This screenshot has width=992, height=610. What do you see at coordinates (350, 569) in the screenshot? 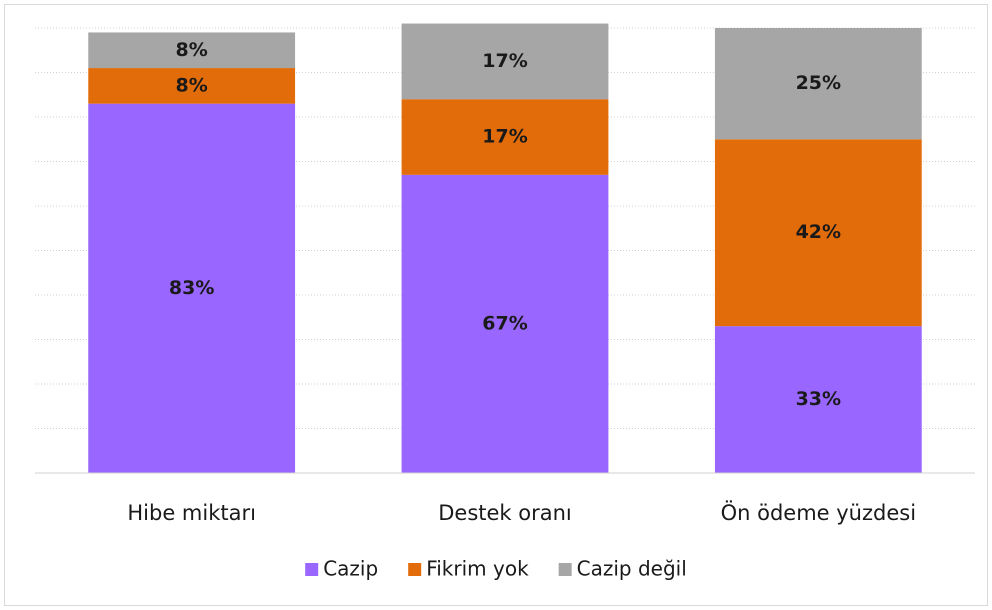
I see `legend-label: Cazip` at bounding box center [350, 569].